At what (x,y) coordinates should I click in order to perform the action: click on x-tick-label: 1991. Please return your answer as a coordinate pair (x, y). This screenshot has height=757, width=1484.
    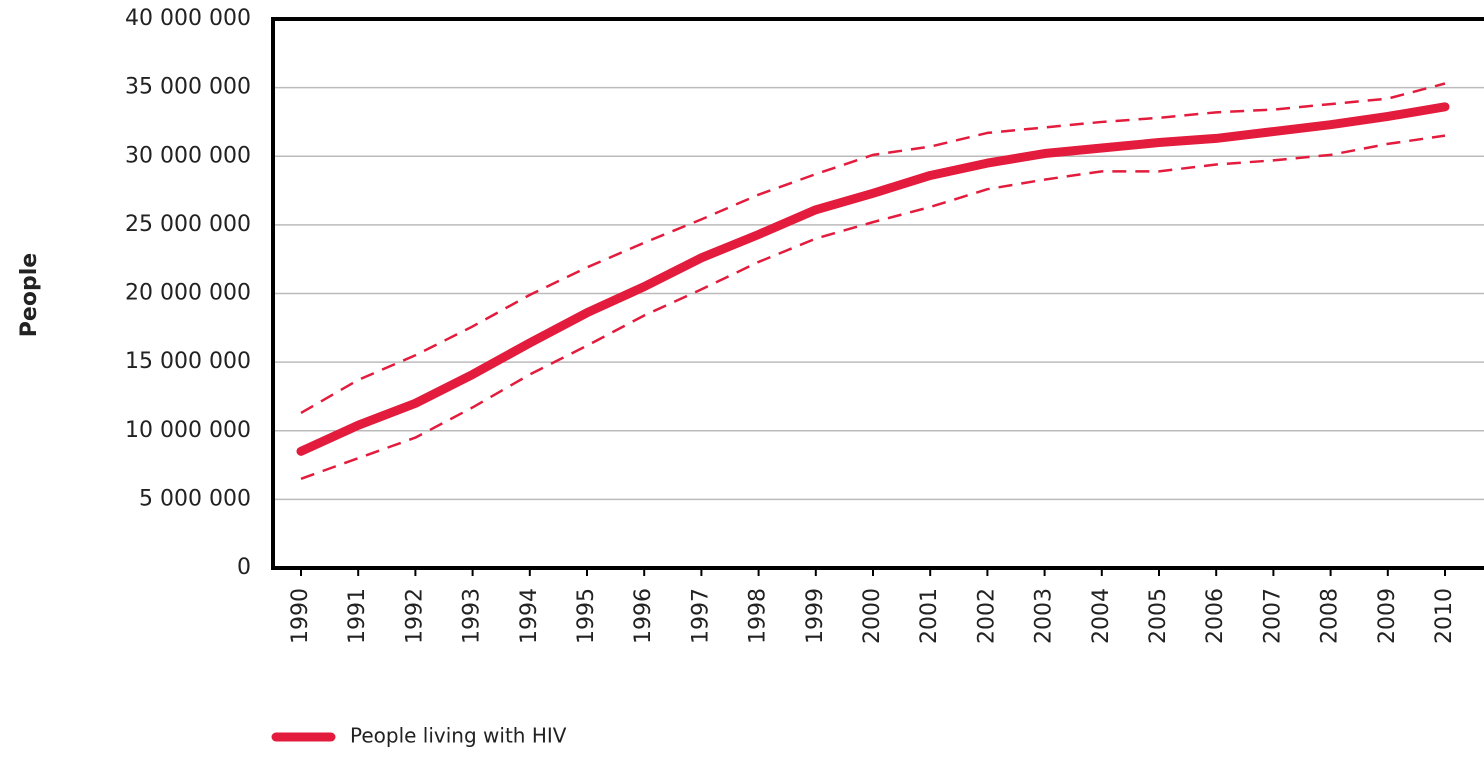
    Looking at the image, I should click on (357, 616).